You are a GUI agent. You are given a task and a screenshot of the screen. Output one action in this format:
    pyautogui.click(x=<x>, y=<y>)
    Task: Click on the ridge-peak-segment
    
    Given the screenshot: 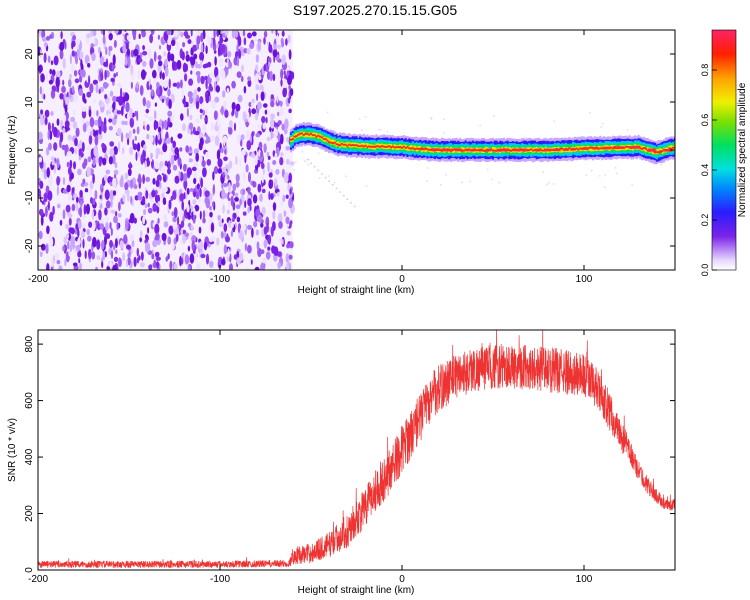 What is the action you would take?
    pyautogui.click(x=596, y=148)
    